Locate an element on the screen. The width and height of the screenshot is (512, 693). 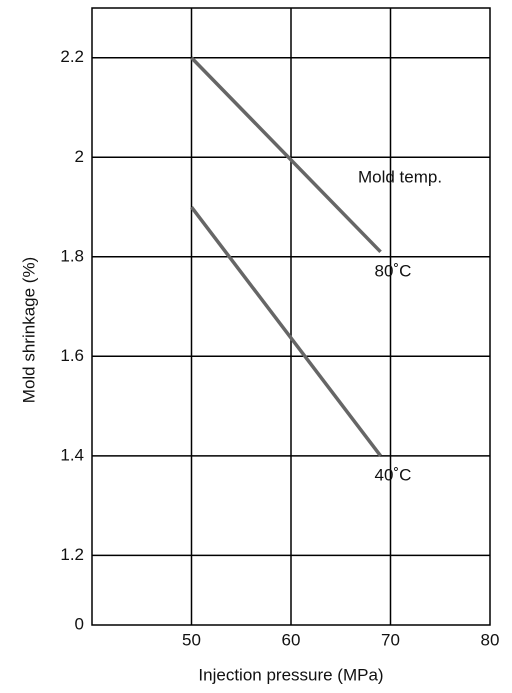
y-tick-label: 0 is located at coordinates (79, 623).